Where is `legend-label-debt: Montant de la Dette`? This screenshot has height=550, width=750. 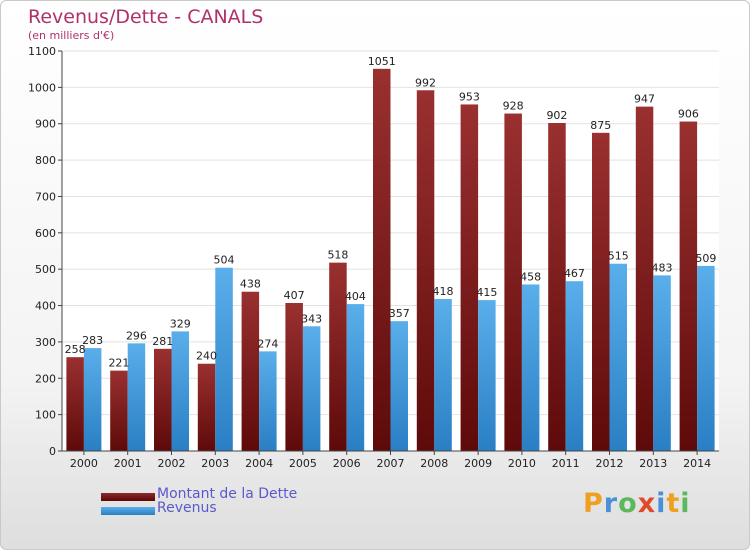 legend-label-debt: Montant de la Dette is located at coordinates (227, 494).